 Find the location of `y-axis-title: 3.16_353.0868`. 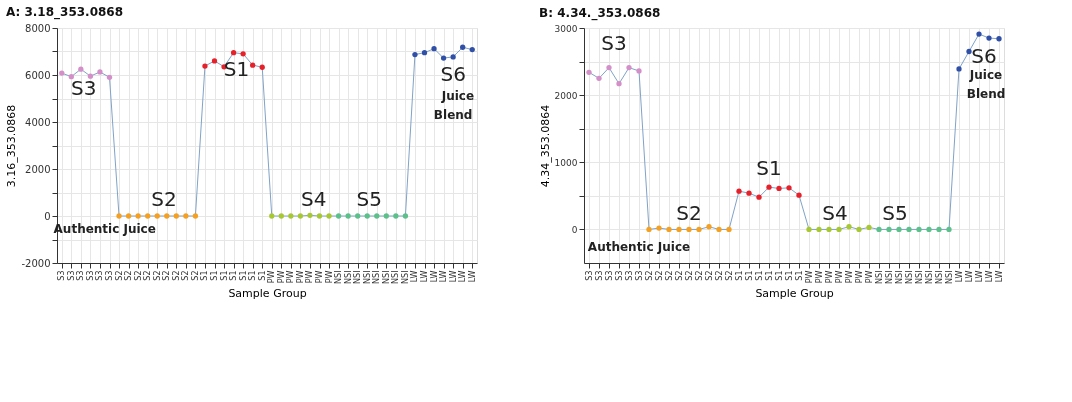

y-axis-title: 3.16_353.0868 is located at coordinates (12, 146).